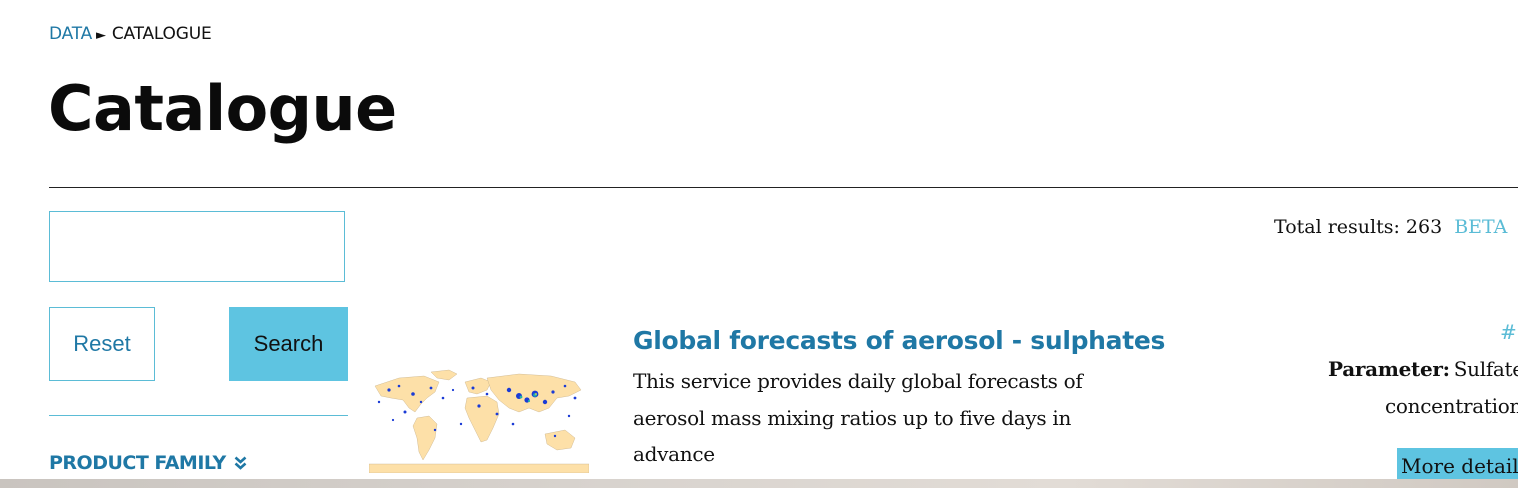  I want to click on page-bottom-edge, so click(759, 483).